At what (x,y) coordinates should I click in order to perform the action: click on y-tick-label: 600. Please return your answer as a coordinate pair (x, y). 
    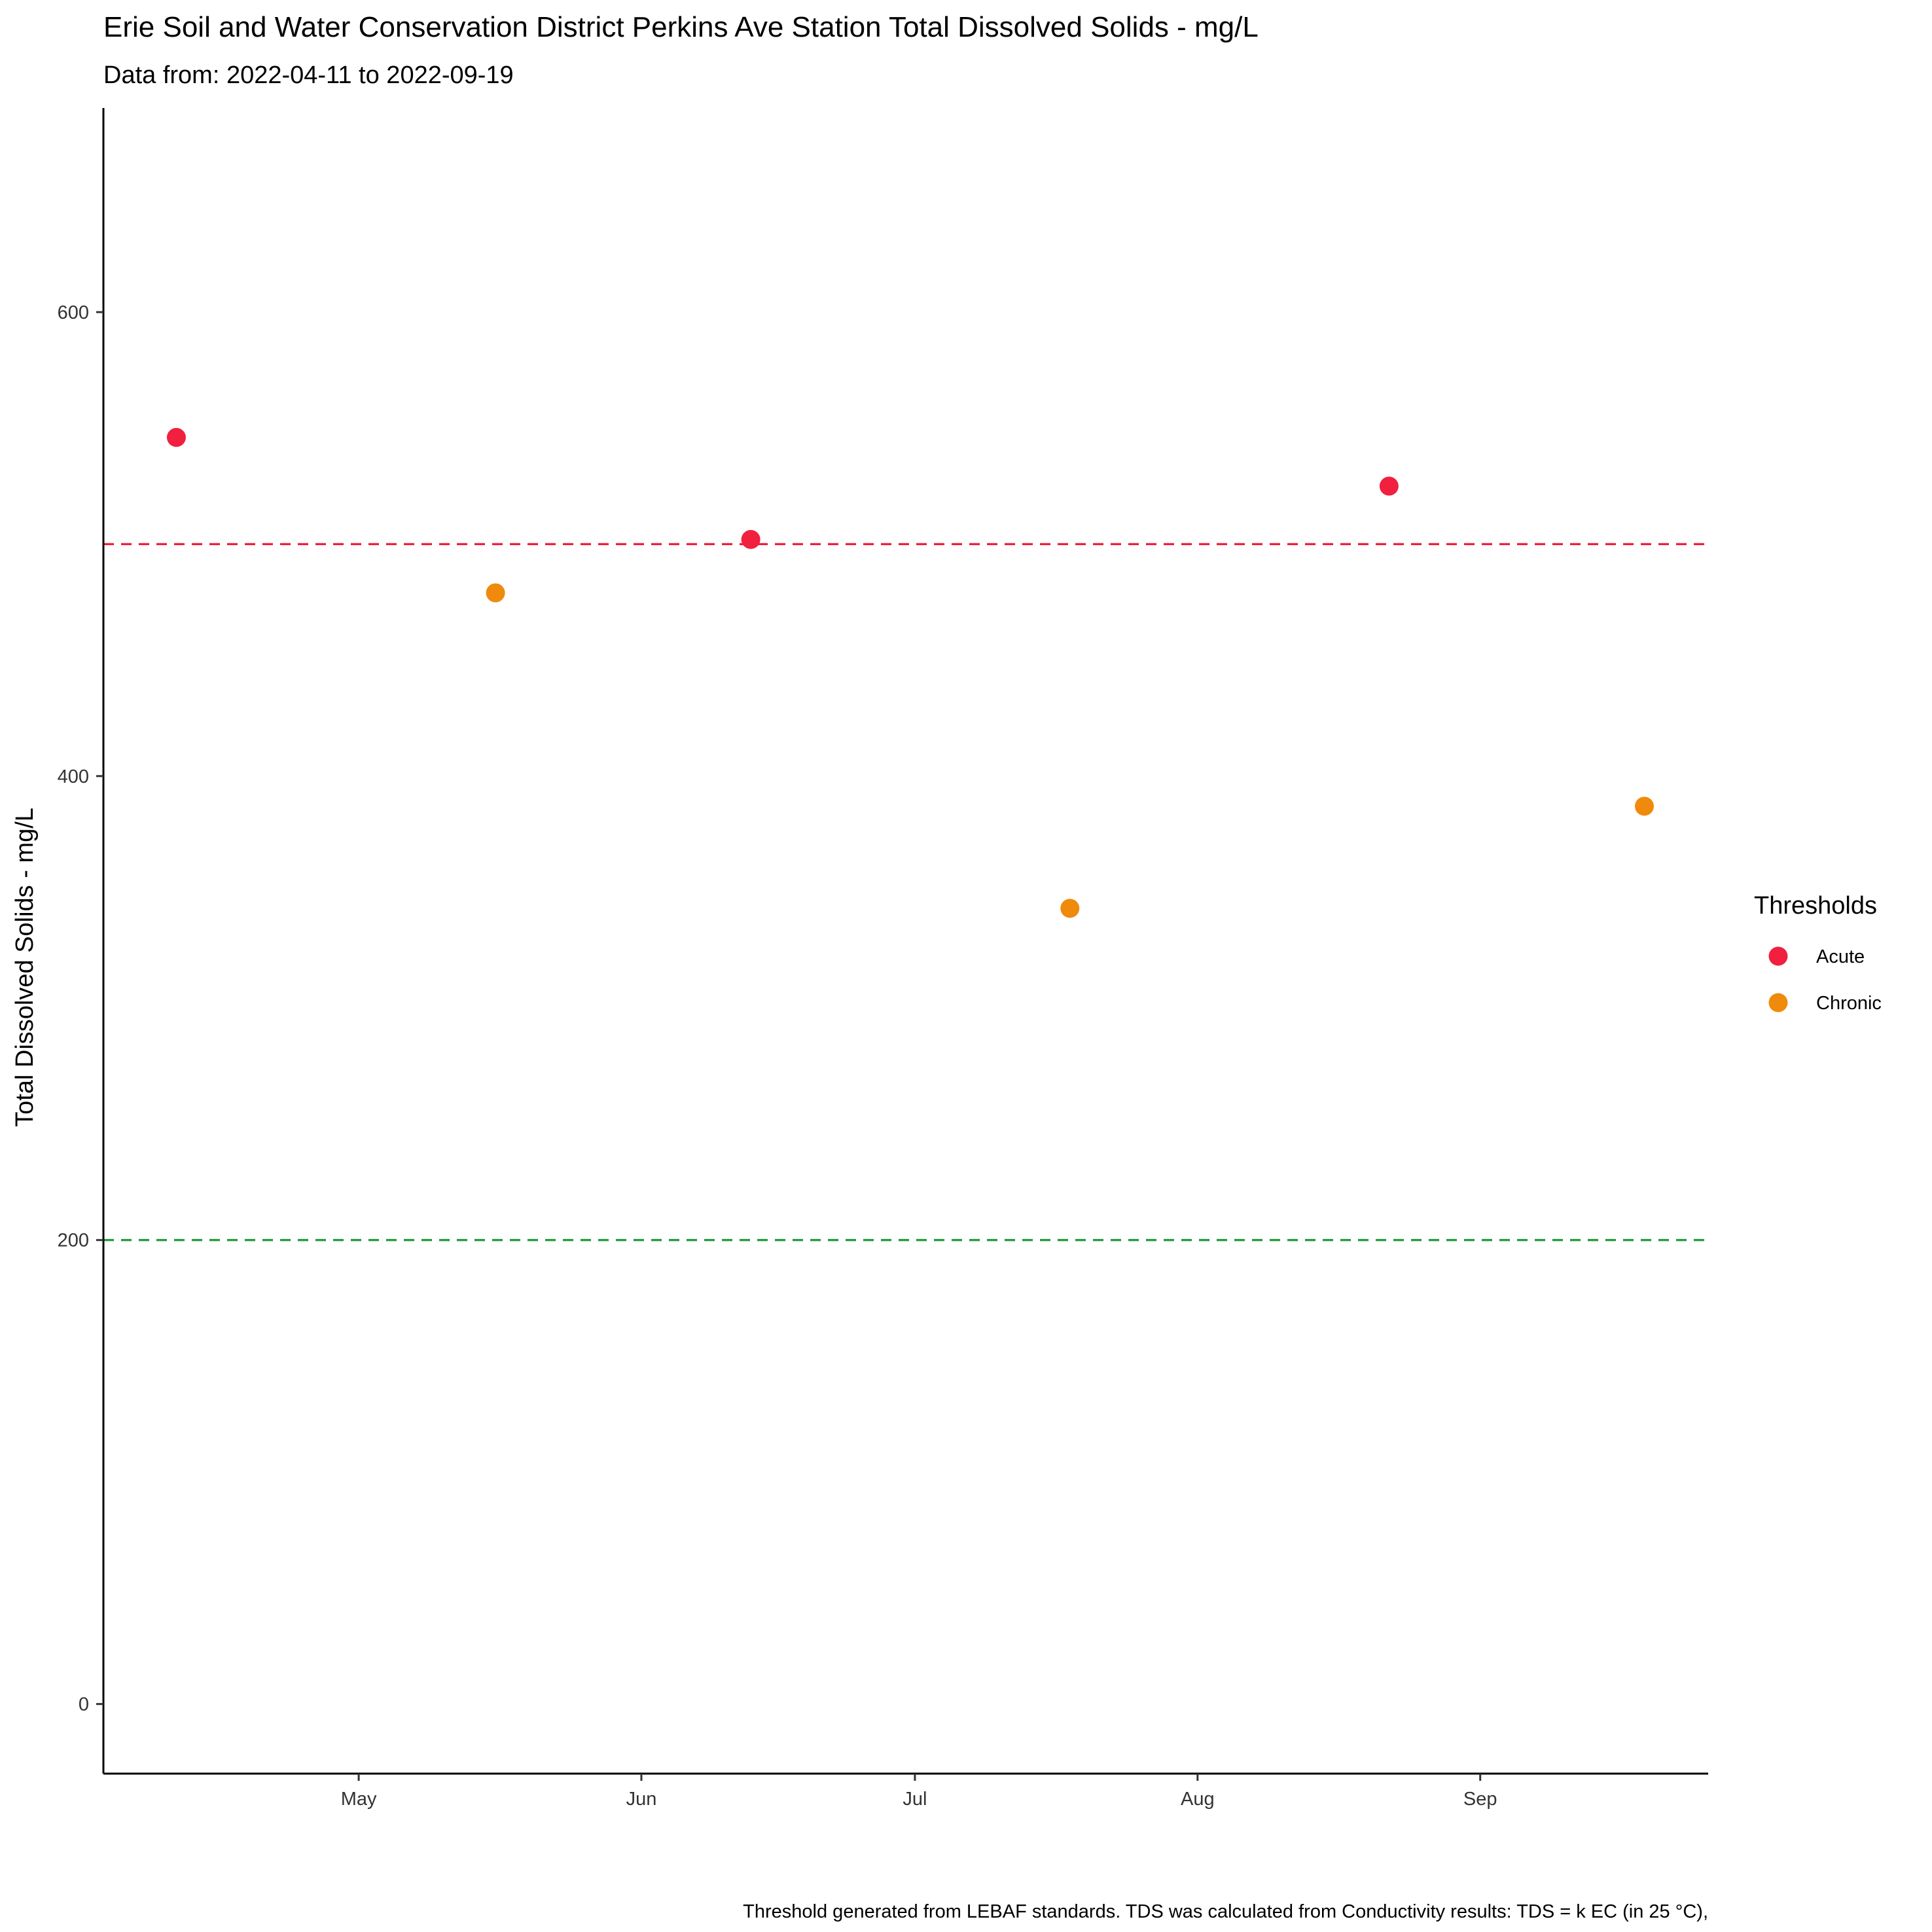
    Looking at the image, I should click on (73, 312).